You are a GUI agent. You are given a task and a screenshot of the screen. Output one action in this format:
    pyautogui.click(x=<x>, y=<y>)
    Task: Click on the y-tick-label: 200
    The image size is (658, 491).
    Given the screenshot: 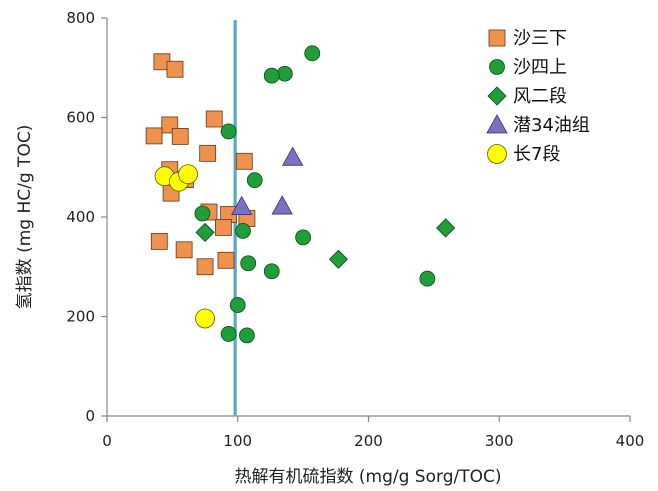 What is the action you would take?
    pyautogui.click(x=80, y=317)
    